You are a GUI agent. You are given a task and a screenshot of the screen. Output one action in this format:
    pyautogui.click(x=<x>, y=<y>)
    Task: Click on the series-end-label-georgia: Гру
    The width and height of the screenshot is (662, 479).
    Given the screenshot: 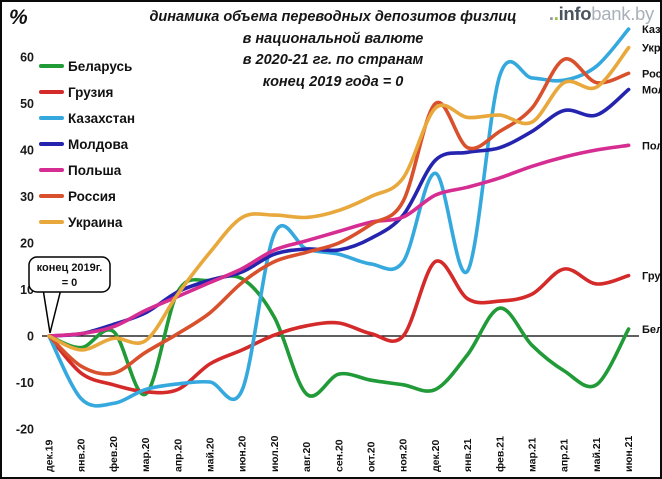 What is the action you would take?
    pyautogui.click(x=651, y=277)
    